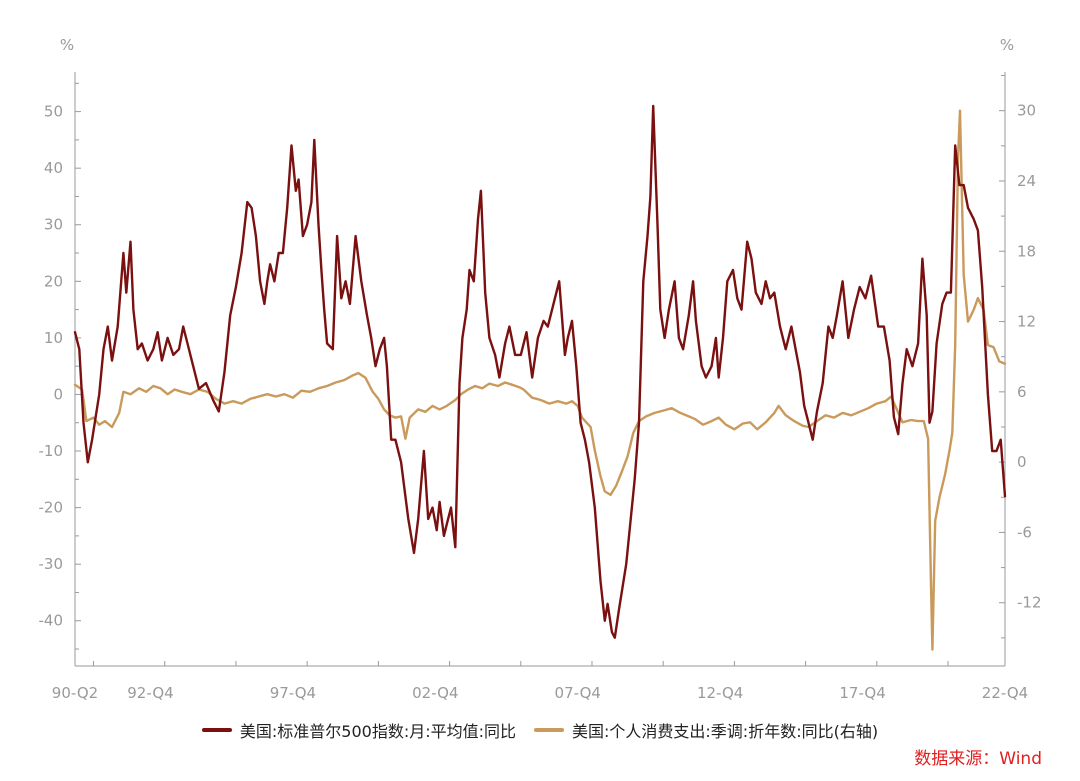  I want to click on right-axis-unit: %, so click(1007, 45).